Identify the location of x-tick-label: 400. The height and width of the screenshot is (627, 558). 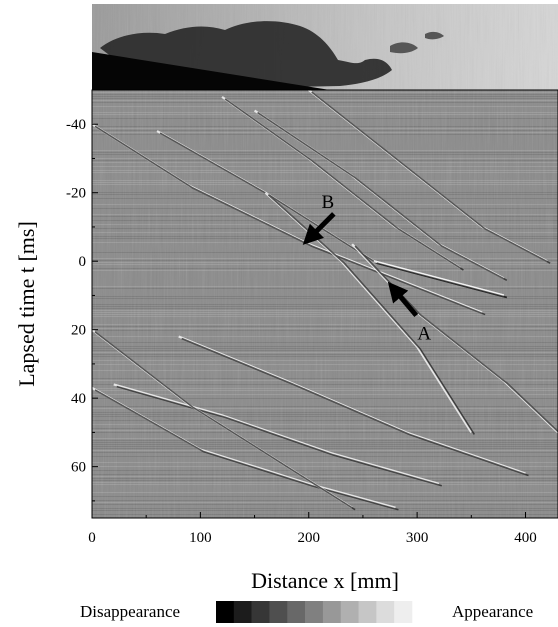
(525, 538).